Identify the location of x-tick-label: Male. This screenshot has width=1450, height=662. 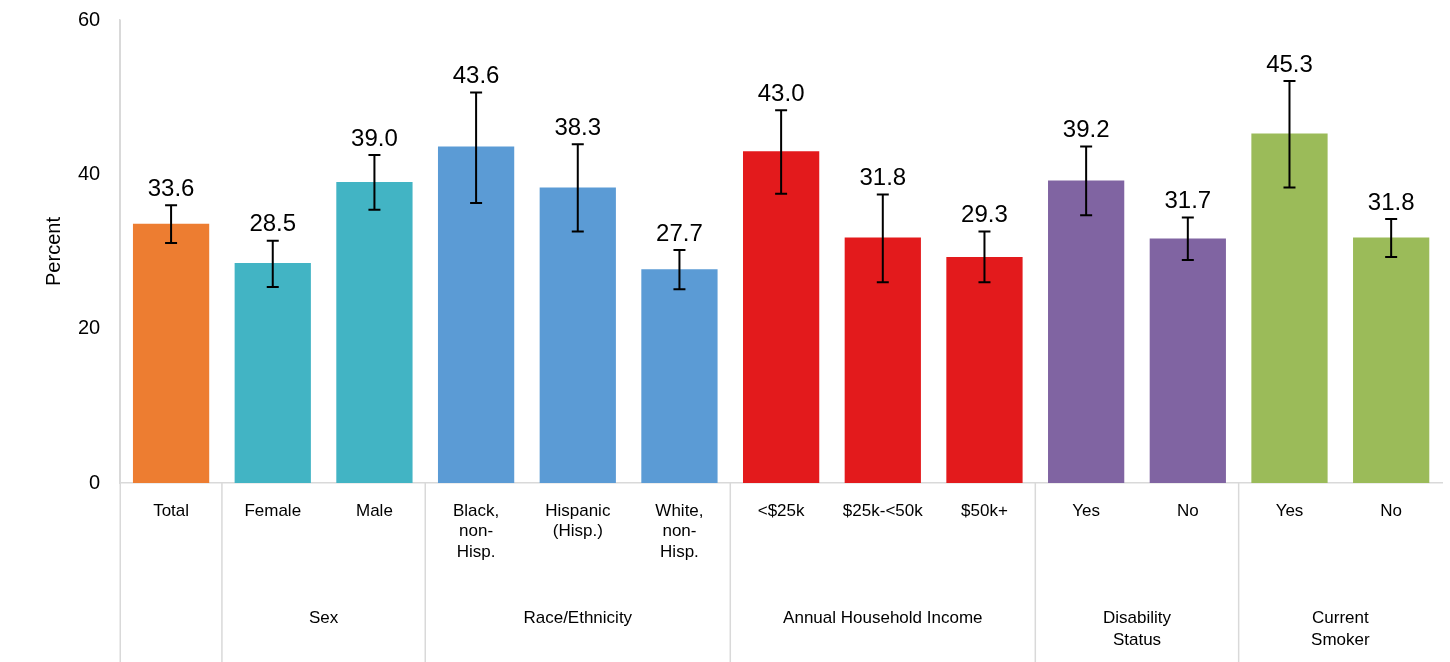
(374, 510).